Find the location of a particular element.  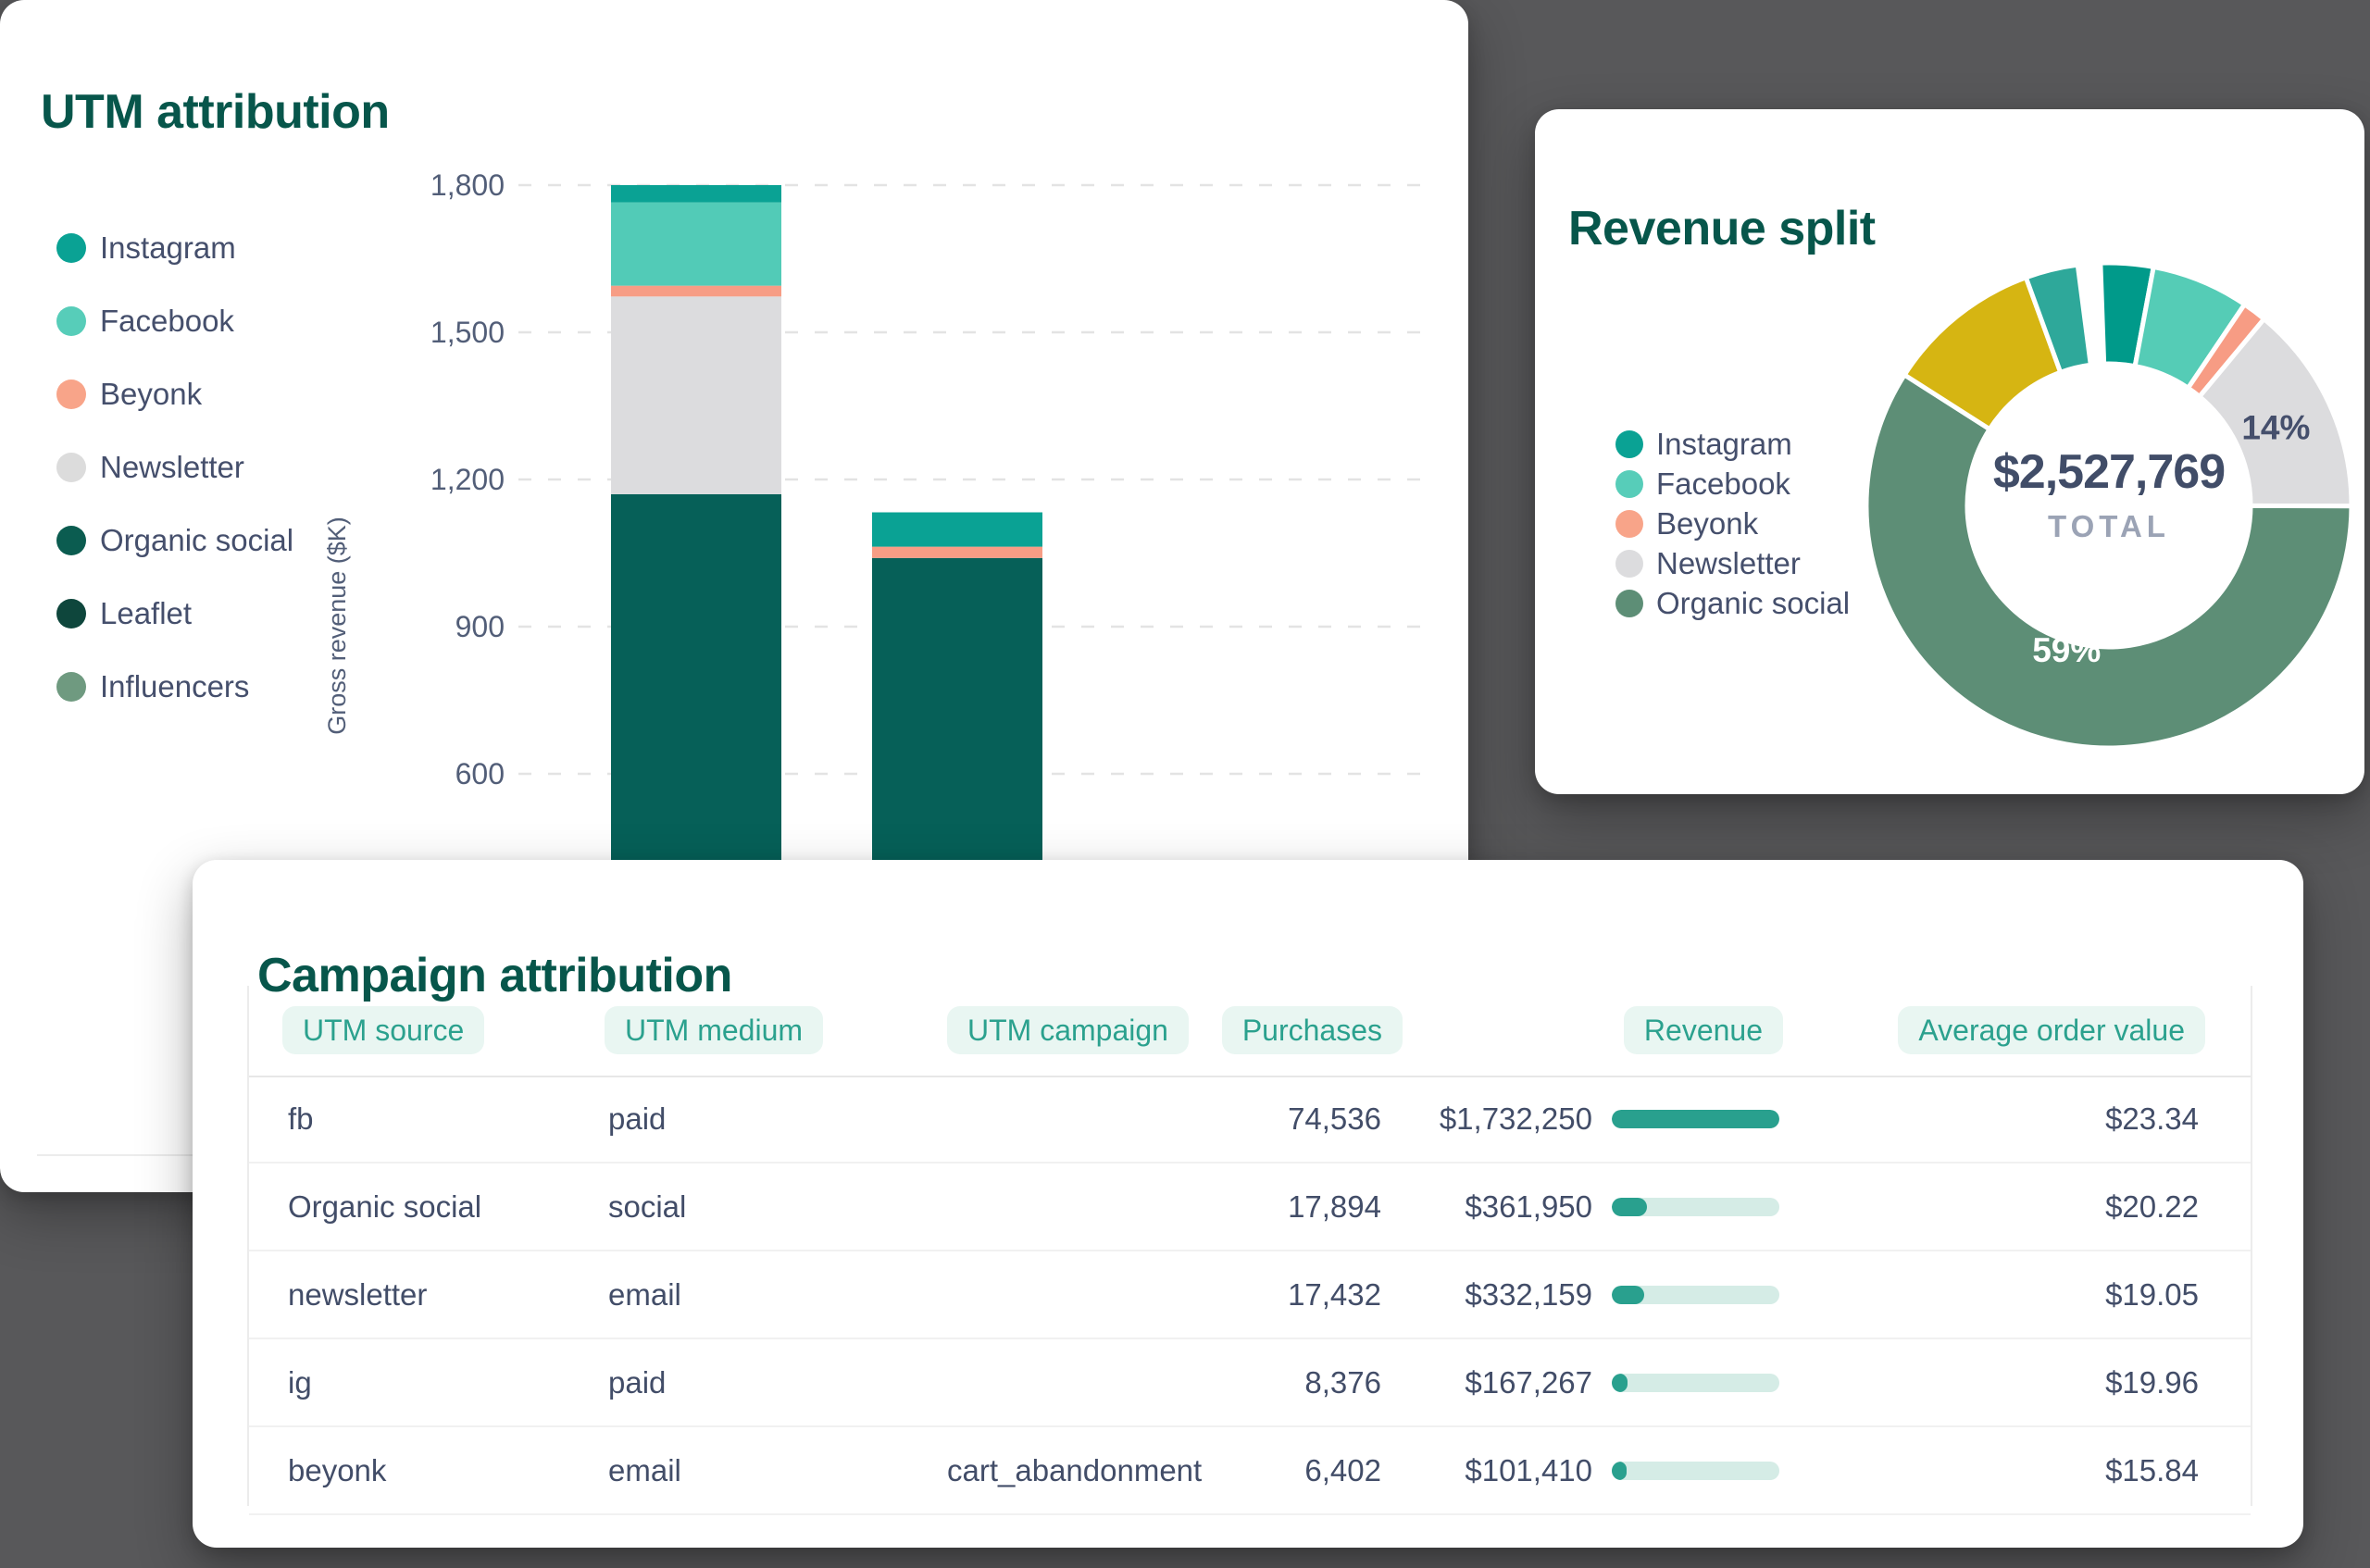

revenue-legend-item-newsletter: Newsletter is located at coordinates (1732, 563).